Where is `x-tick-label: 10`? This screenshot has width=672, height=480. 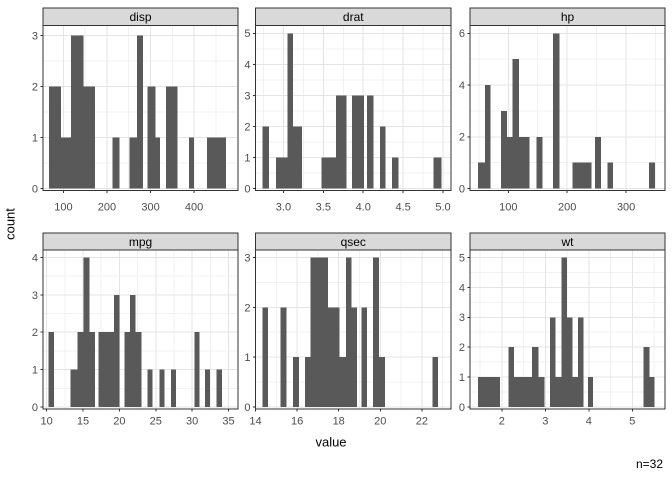
x-tick-label: 10 is located at coordinates (47, 421).